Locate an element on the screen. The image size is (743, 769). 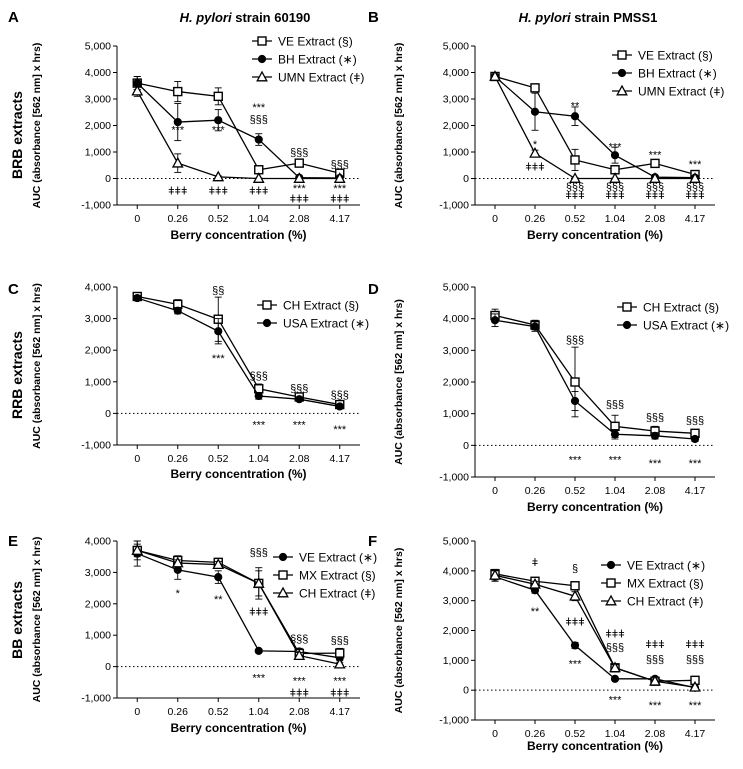
panel-label: D is located at coordinates (373, 289).